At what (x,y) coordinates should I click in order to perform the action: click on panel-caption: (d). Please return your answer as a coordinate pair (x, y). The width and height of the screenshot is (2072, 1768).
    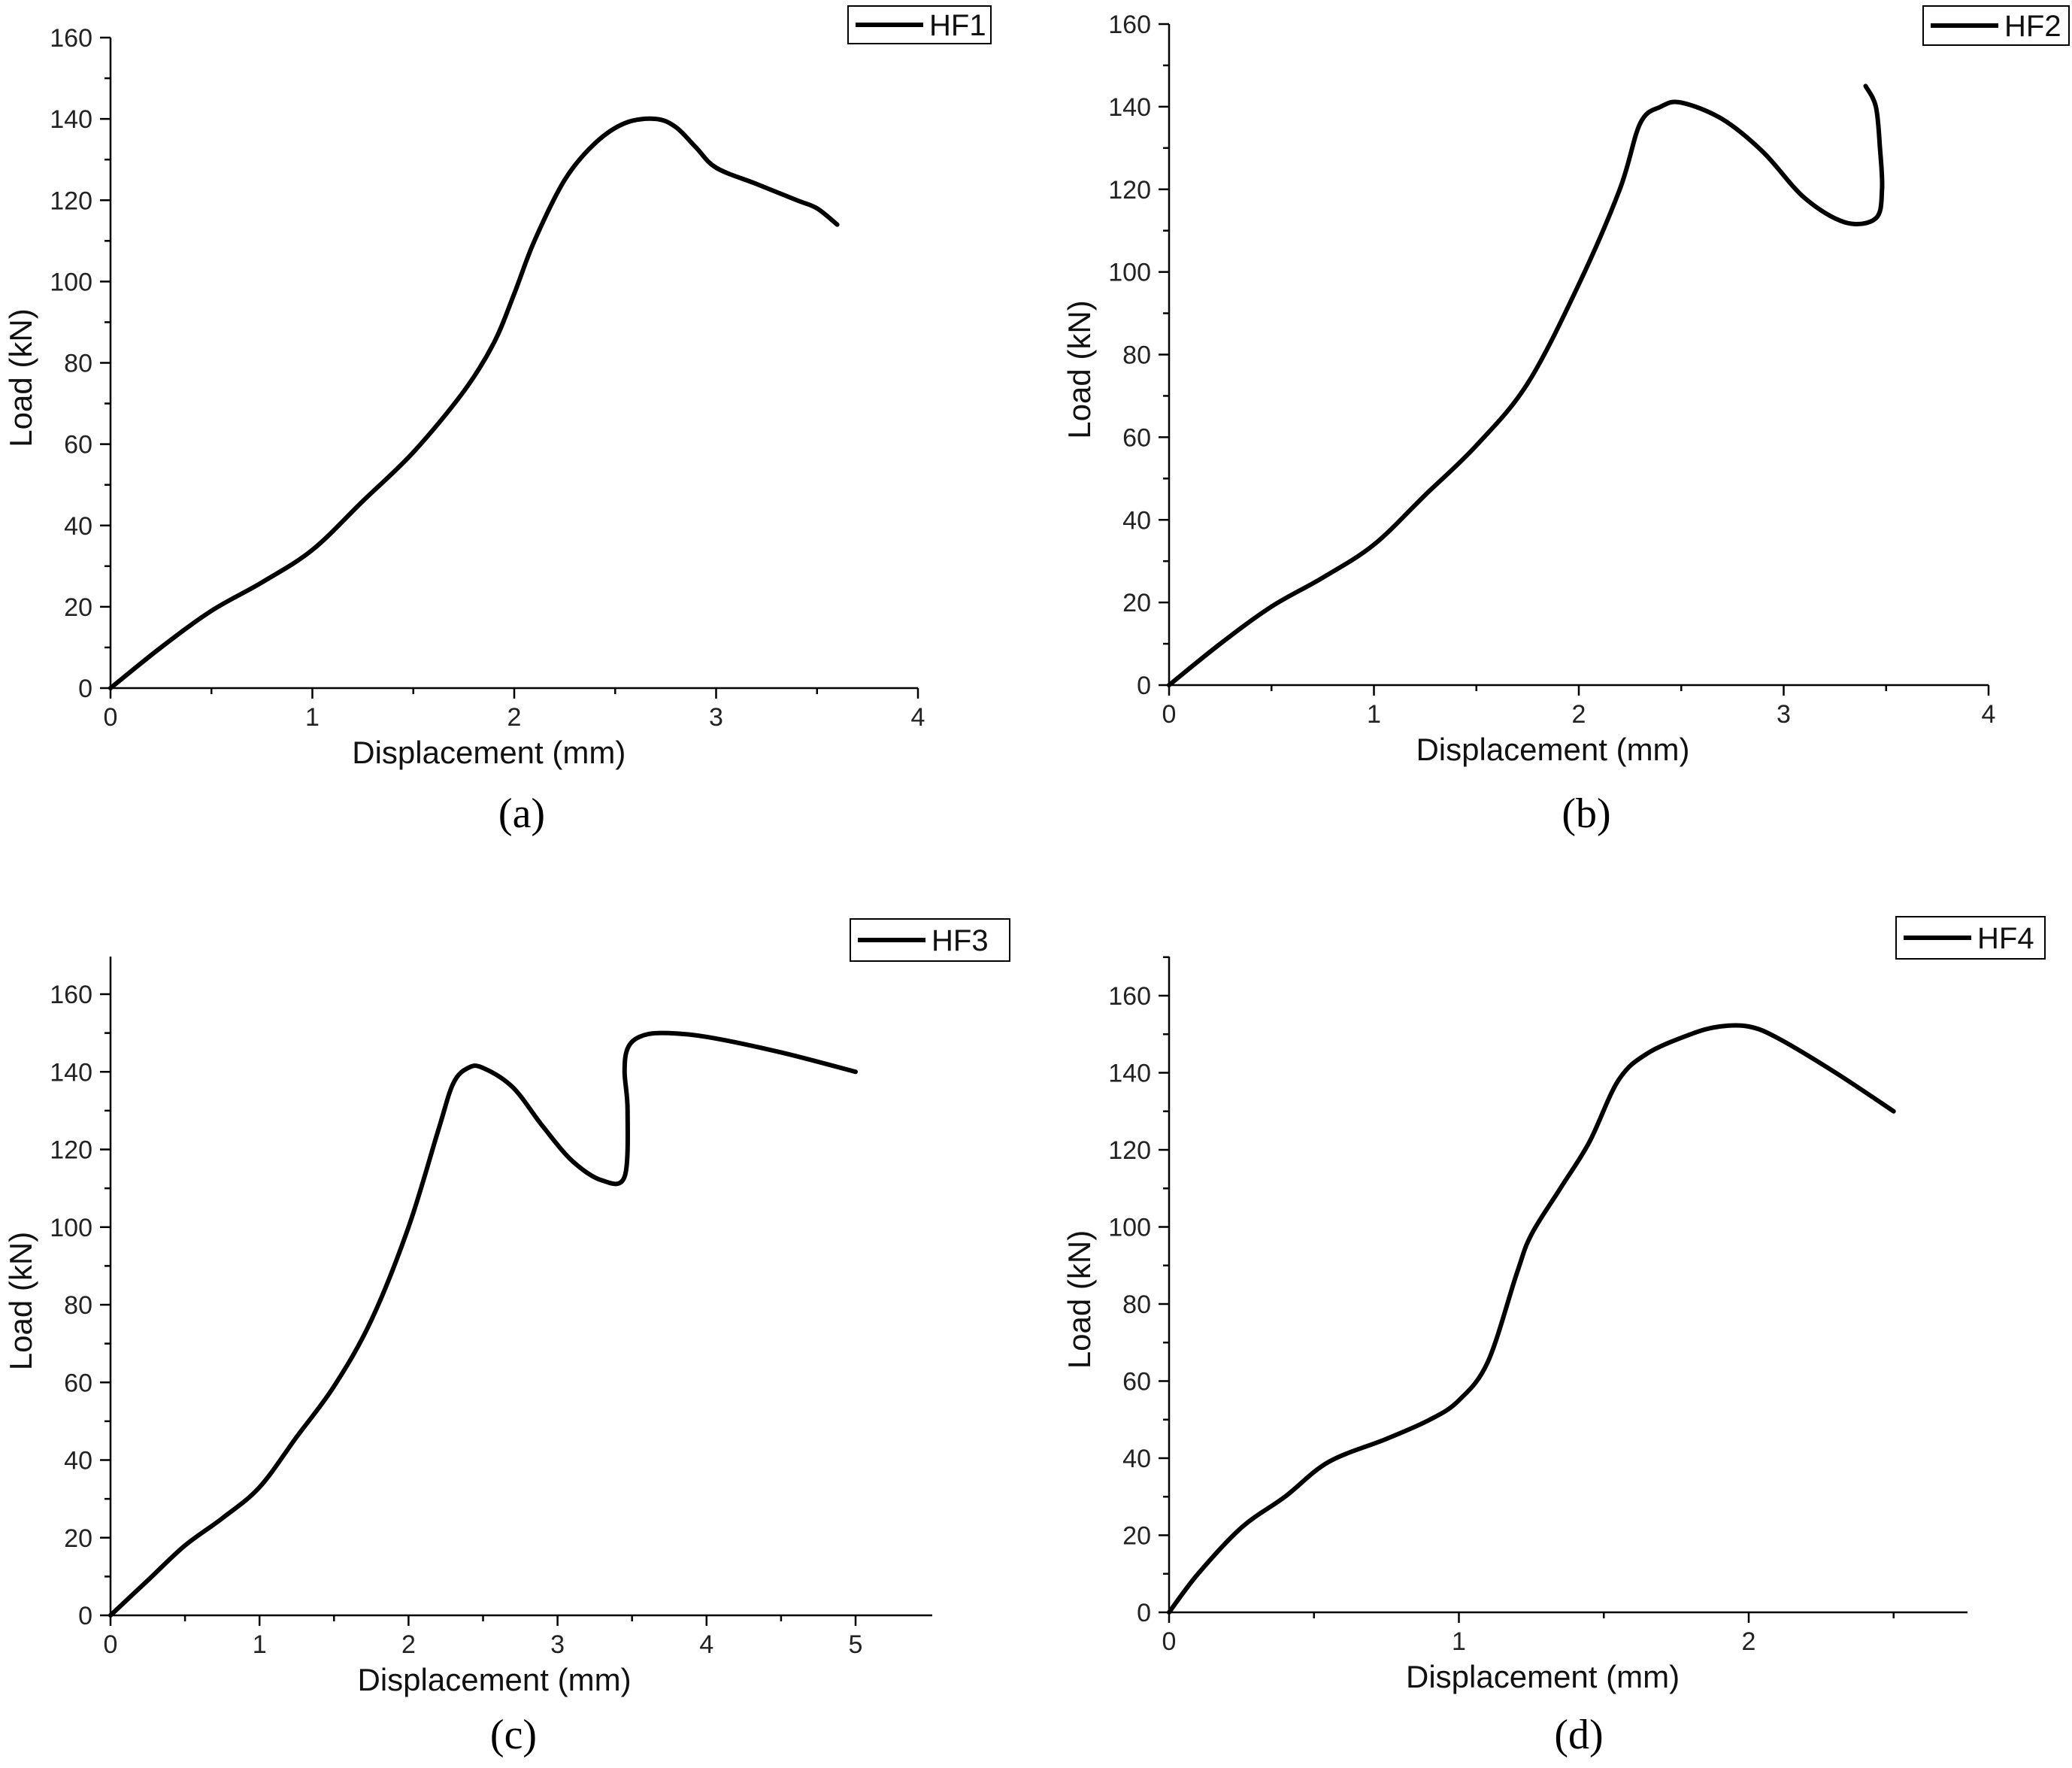
    Looking at the image, I should click on (1578, 1735).